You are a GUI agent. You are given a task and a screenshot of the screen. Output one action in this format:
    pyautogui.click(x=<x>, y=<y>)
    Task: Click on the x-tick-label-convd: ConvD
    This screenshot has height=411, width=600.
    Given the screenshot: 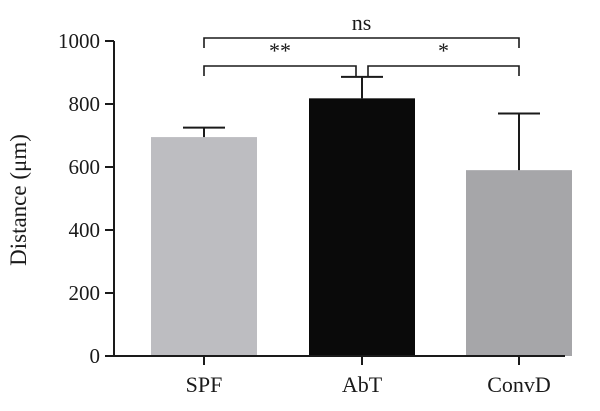 What is the action you would take?
    pyautogui.click(x=519, y=384)
    